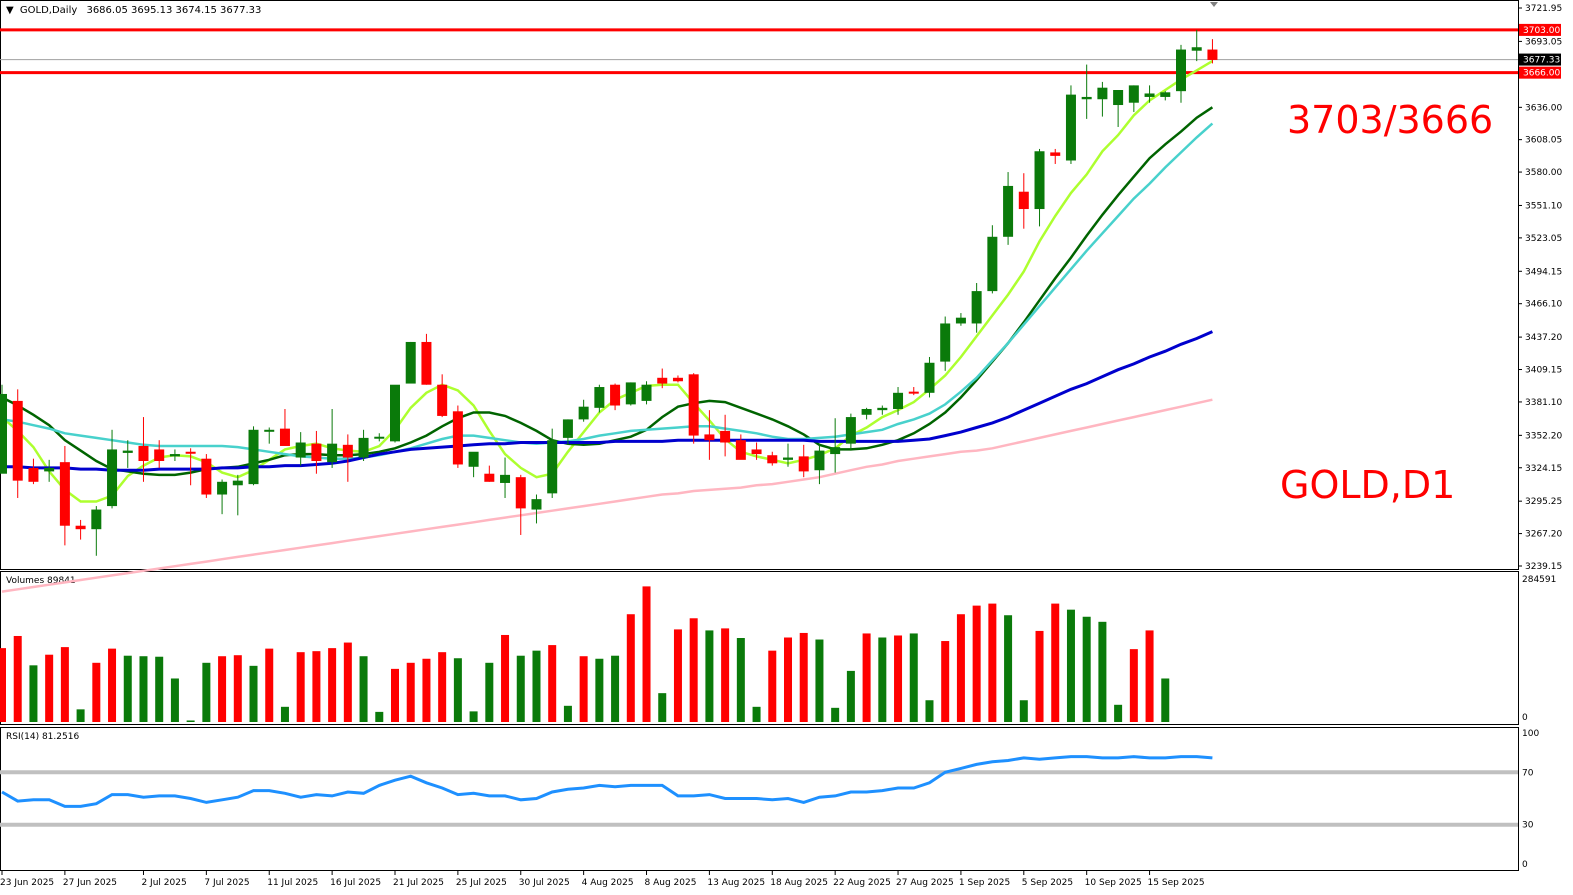 This screenshot has width=1573, height=895. What do you see at coordinates (42, 737) in the screenshot?
I see `rsi-title: RSI(14) 81.2516` at bounding box center [42, 737].